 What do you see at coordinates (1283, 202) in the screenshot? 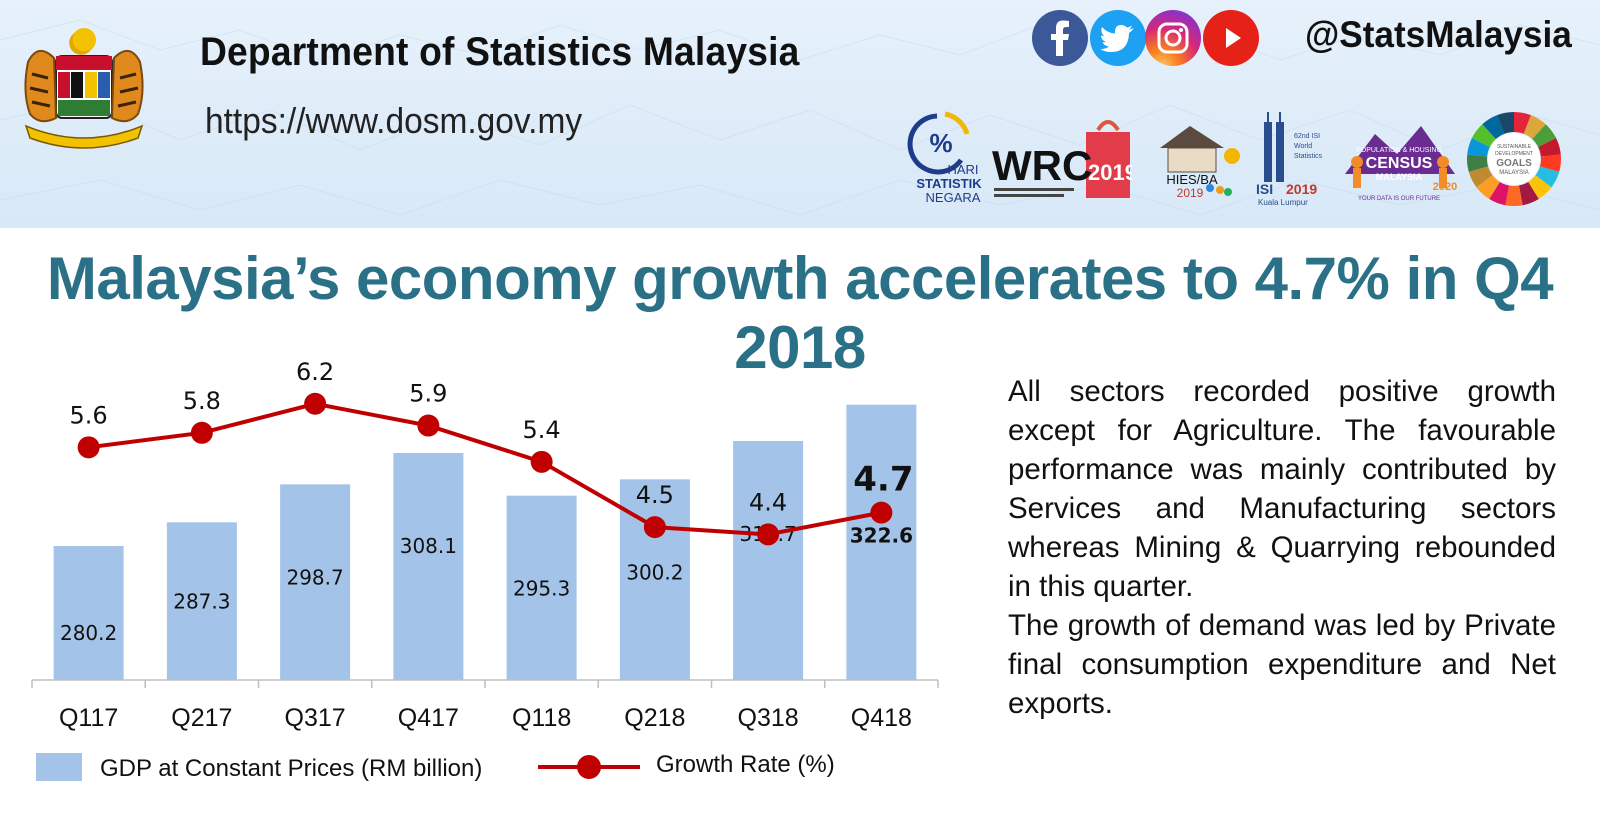
I see `isi-city: Kuala Lumpur` at bounding box center [1283, 202].